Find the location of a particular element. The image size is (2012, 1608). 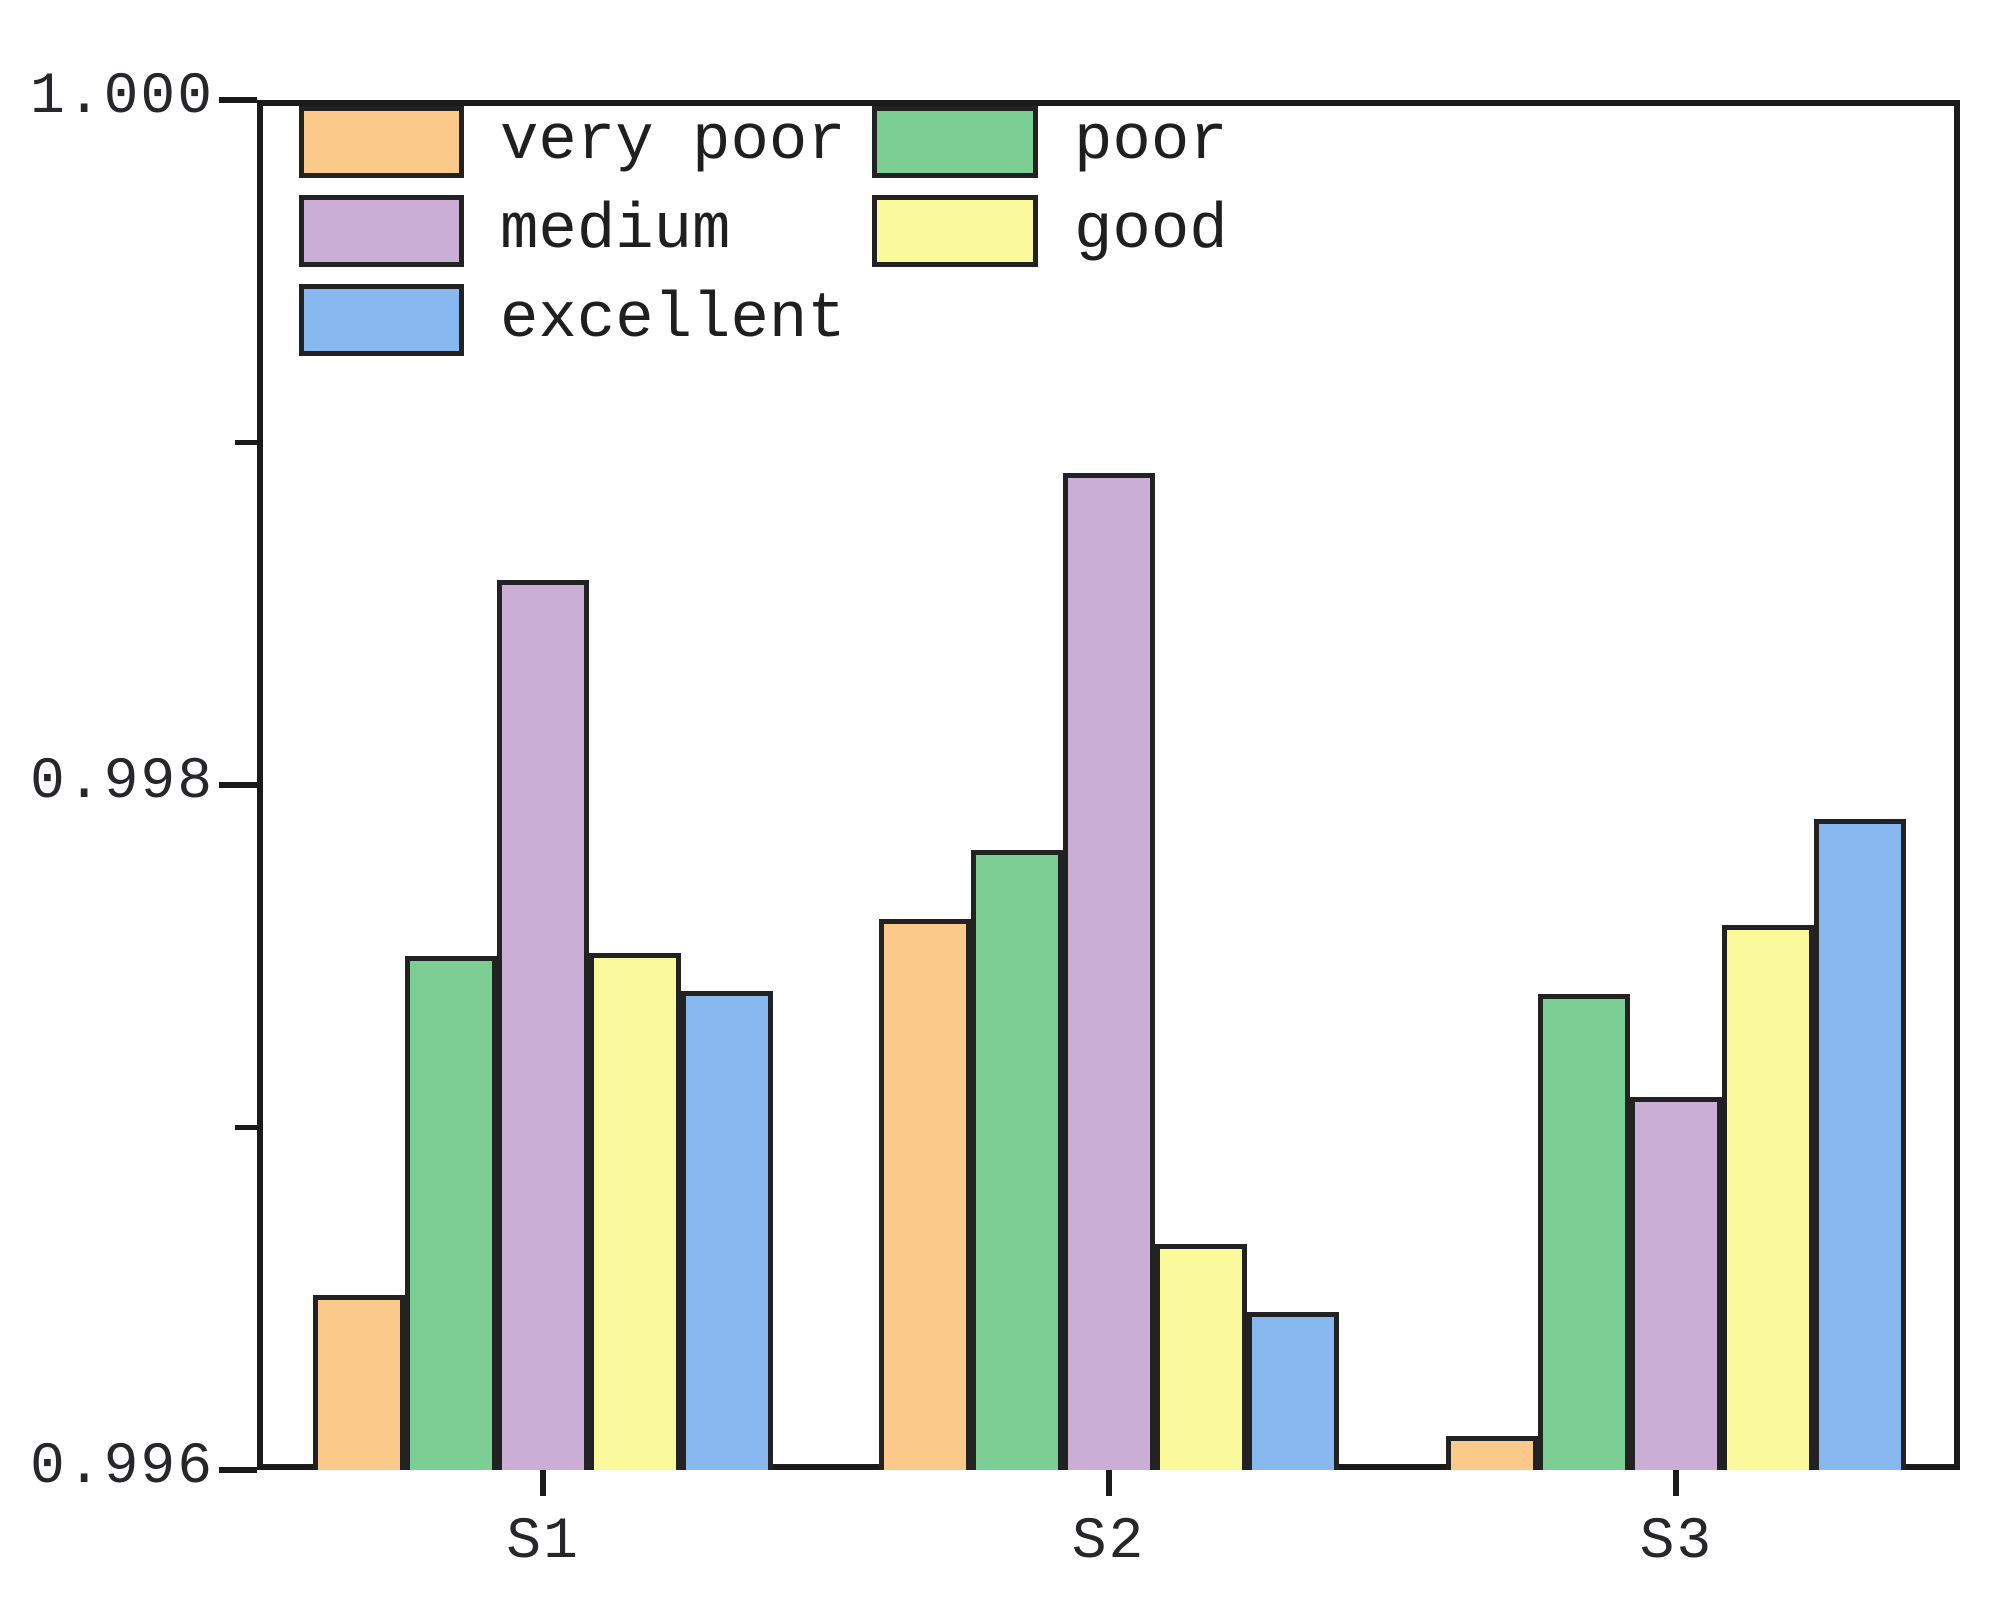

legend-swatch-good is located at coordinates (955, 231).